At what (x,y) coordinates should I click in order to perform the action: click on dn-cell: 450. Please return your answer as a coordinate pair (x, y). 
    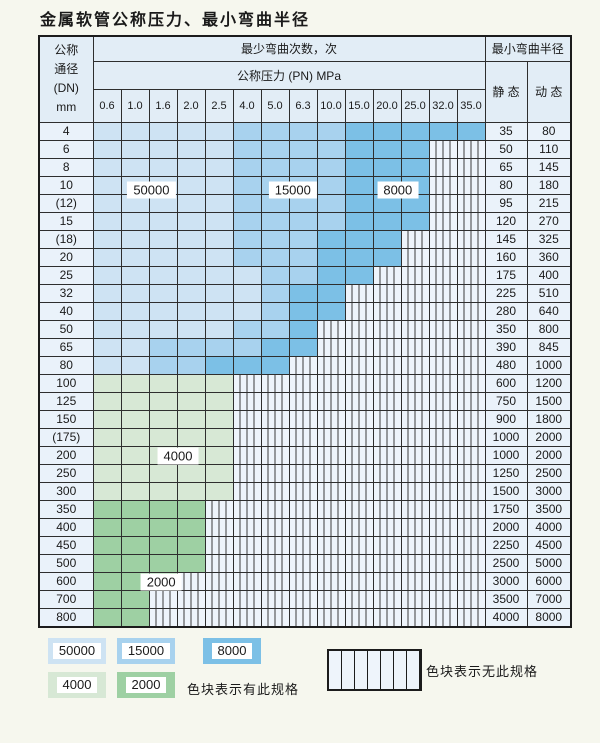
    Looking at the image, I should click on (66, 545).